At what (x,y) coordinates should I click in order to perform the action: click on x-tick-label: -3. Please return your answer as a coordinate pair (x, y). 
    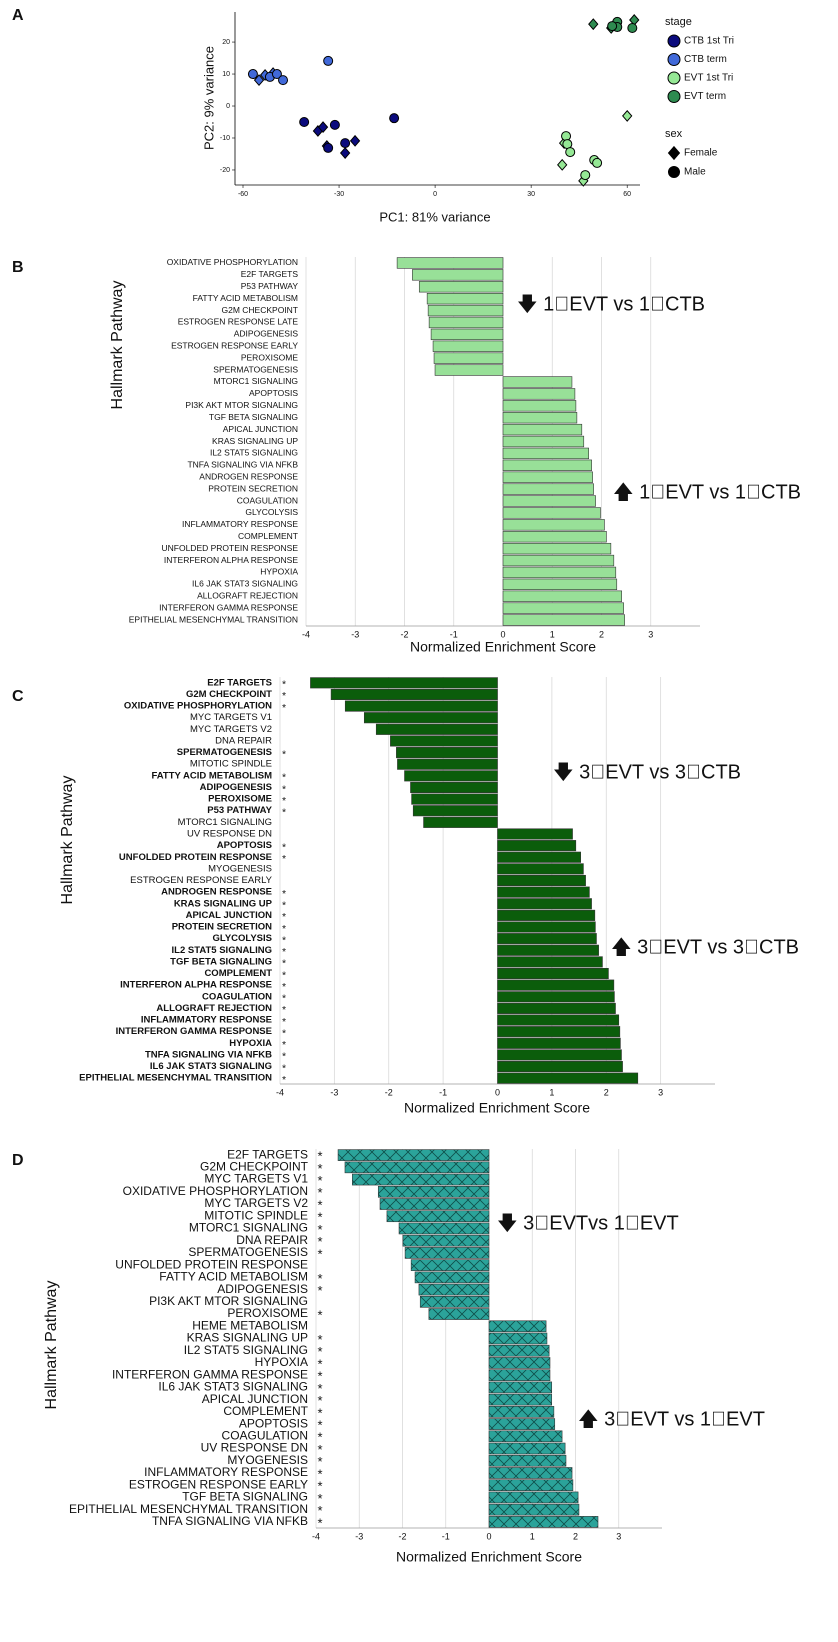
    Looking at the image, I should click on (359, 1536).